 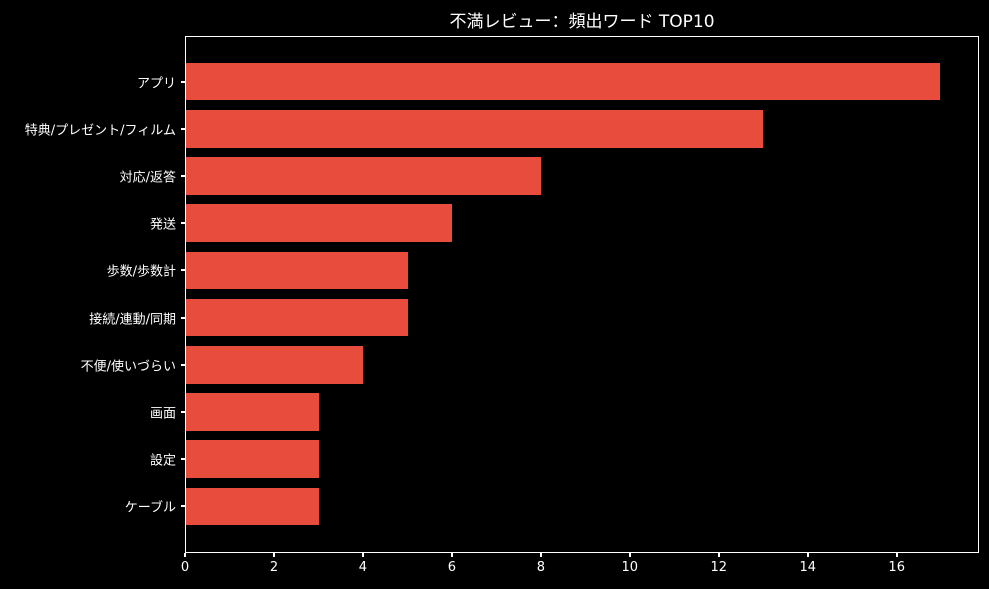 What do you see at coordinates (630, 567) in the screenshot?
I see `x-tick-label: 10` at bounding box center [630, 567].